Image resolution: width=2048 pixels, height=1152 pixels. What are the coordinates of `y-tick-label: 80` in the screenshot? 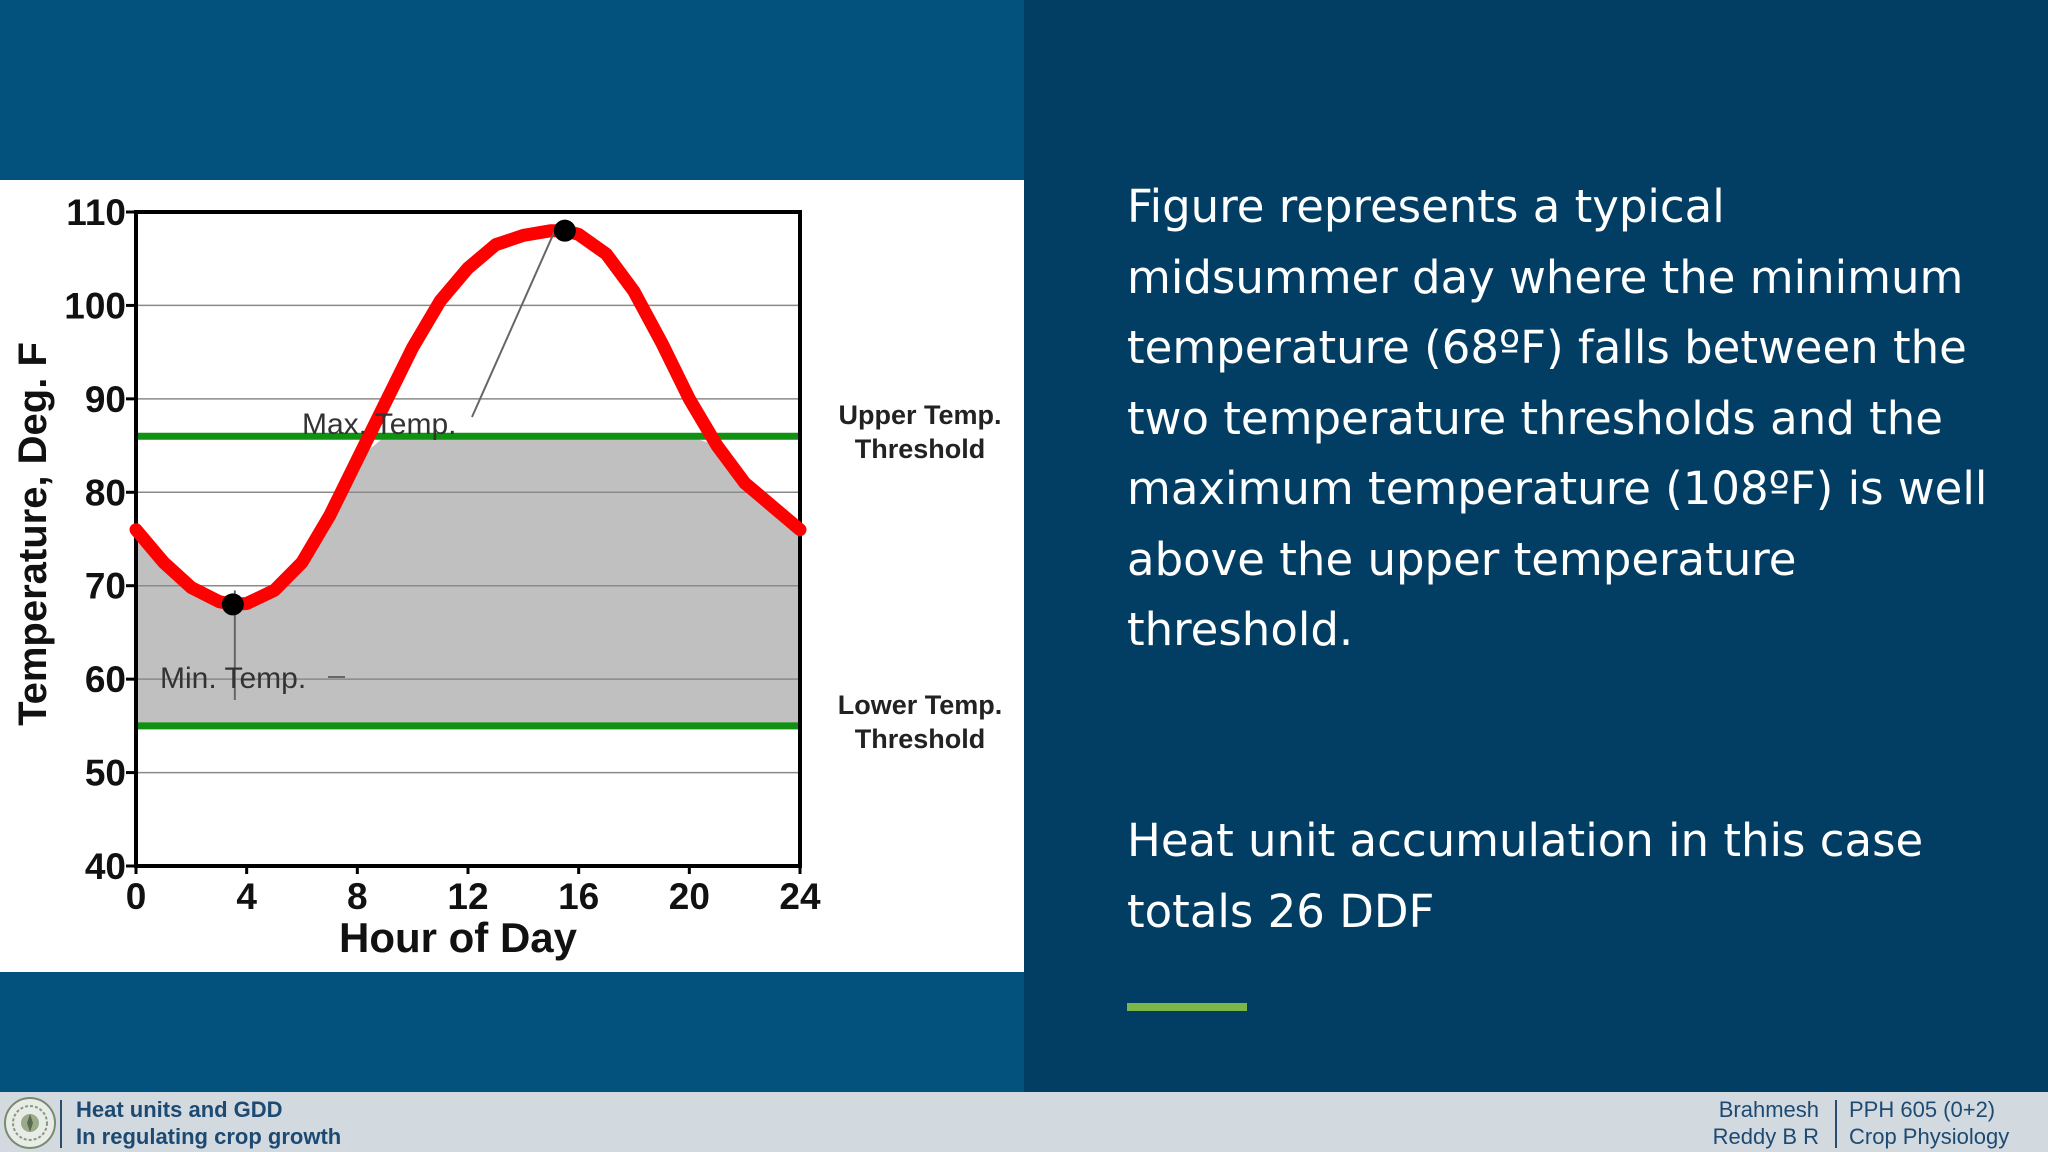 It's located at (105, 492).